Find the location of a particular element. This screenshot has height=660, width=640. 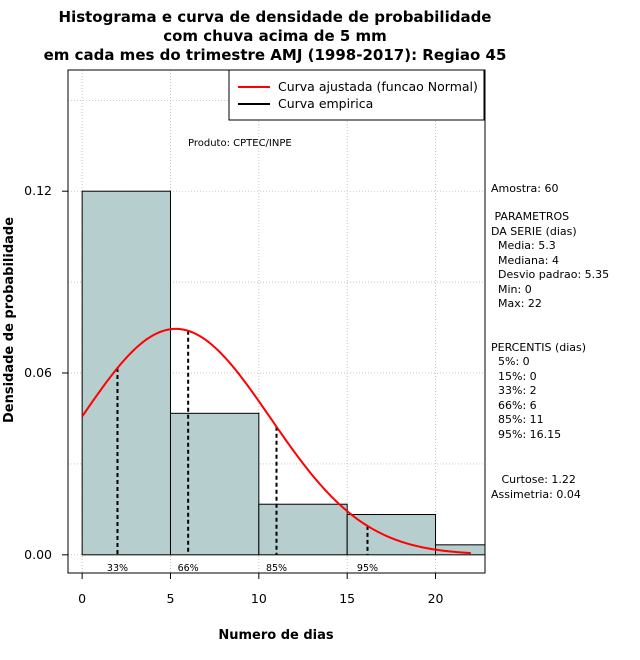

x-tick-label: 20 is located at coordinates (436, 598).